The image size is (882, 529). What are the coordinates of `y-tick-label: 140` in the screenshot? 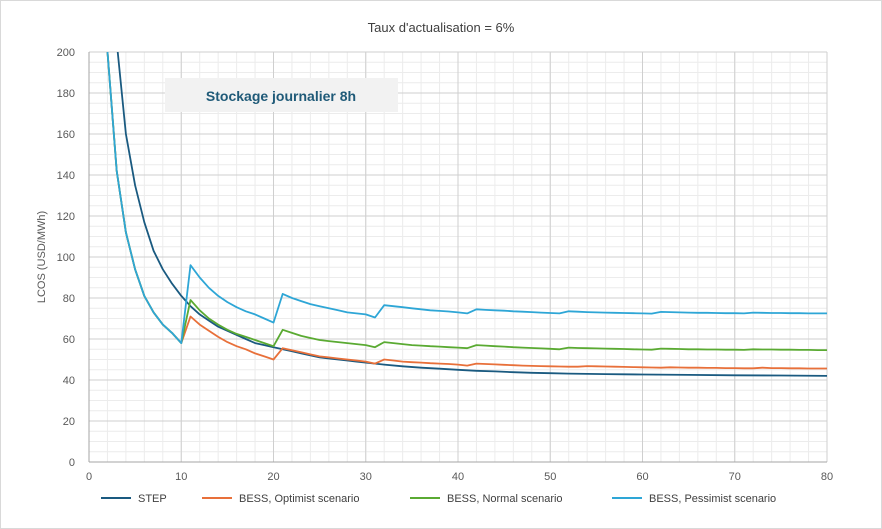 It's located at (66, 176).